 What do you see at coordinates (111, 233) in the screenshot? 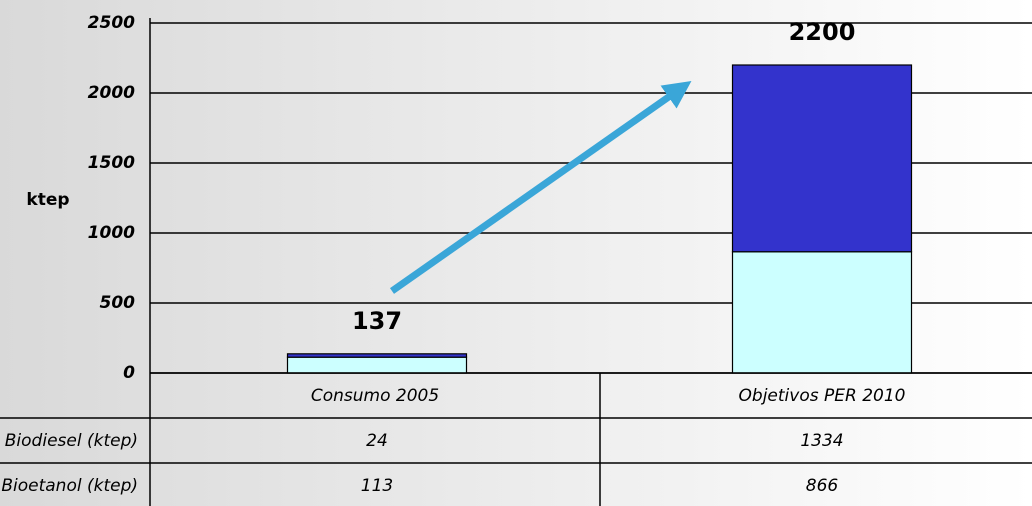
I see `y-tick-label: 1000` at bounding box center [111, 233].